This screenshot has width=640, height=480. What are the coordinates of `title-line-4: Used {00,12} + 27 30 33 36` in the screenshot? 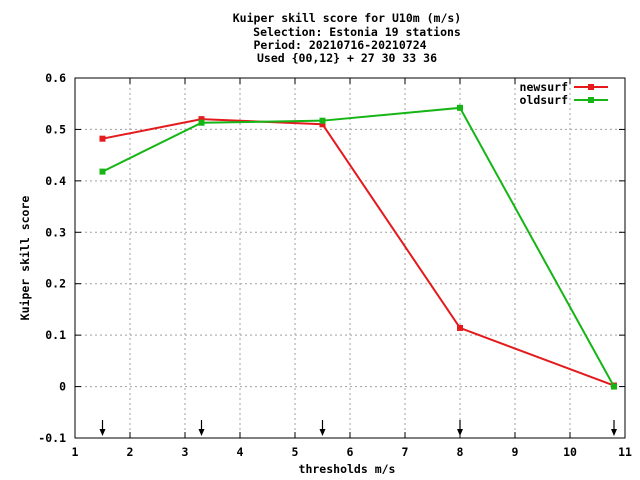 It's located at (347, 58).